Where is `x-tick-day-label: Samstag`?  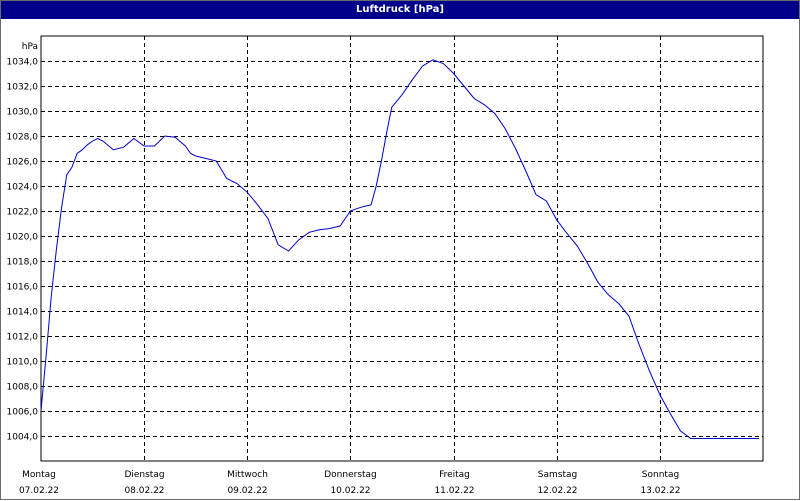
x-tick-day-label: Samstag is located at coordinates (557, 475).